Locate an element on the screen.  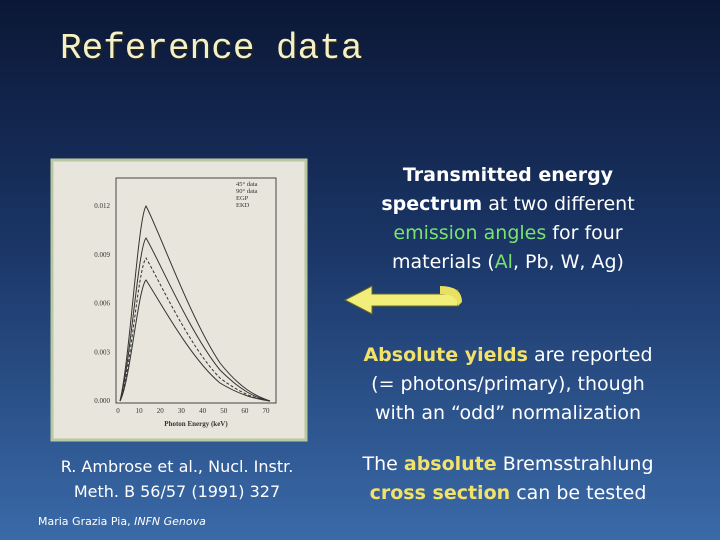
legend-entry: 45° data is located at coordinates (247, 184).